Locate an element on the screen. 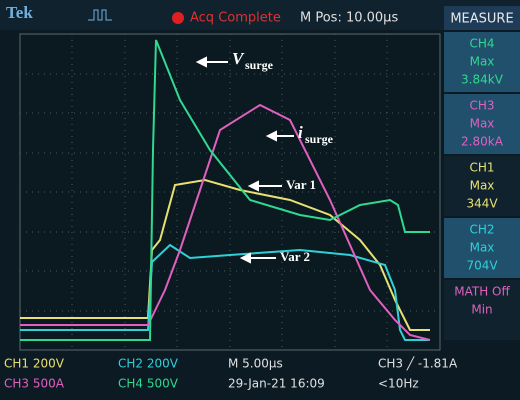 The height and width of the screenshot is (400, 520). measure-ch: CH4 is located at coordinates (481, 44).